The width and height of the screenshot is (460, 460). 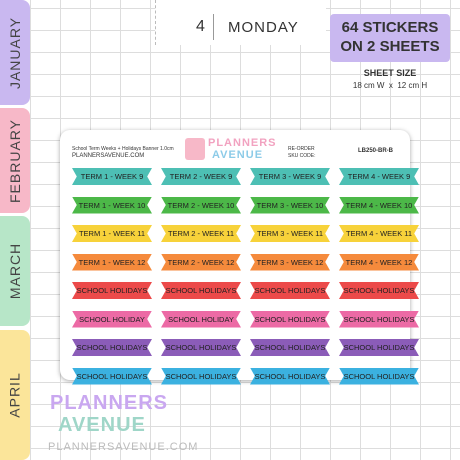 What do you see at coordinates (390, 85) in the screenshot?
I see `size-value: 18 cm W x 12 cm H` at bounding box center [390, 85].